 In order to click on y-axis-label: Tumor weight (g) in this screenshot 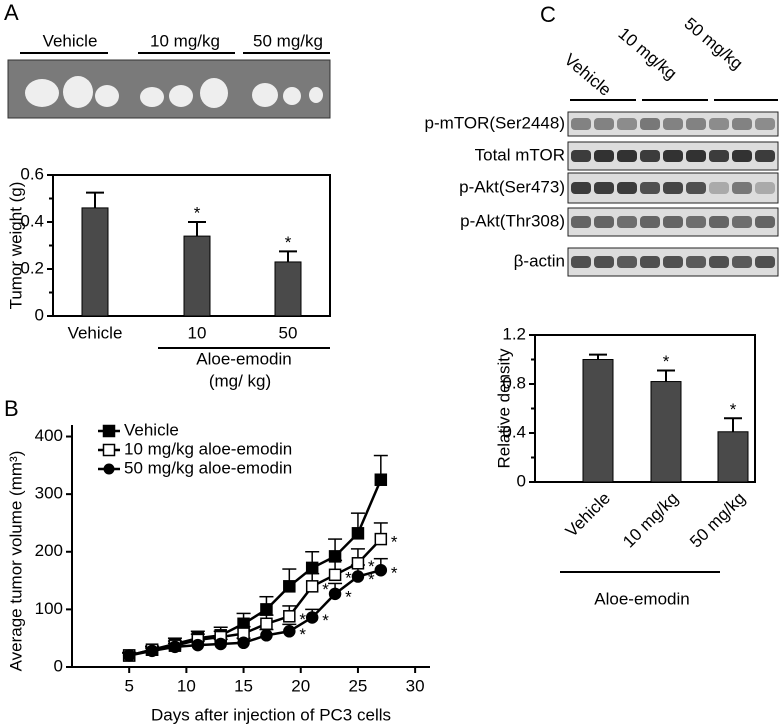, I will do `click(15, 246)`.